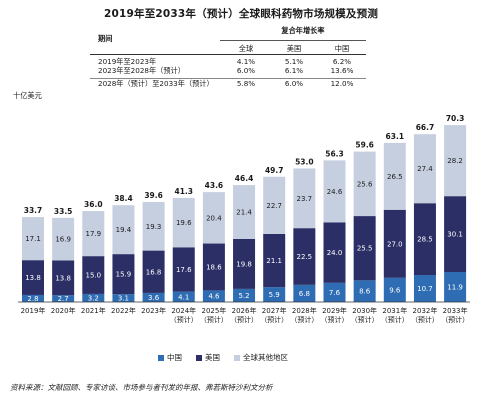  I want to click on cagr-value: 5.1%, so click(294, 61).